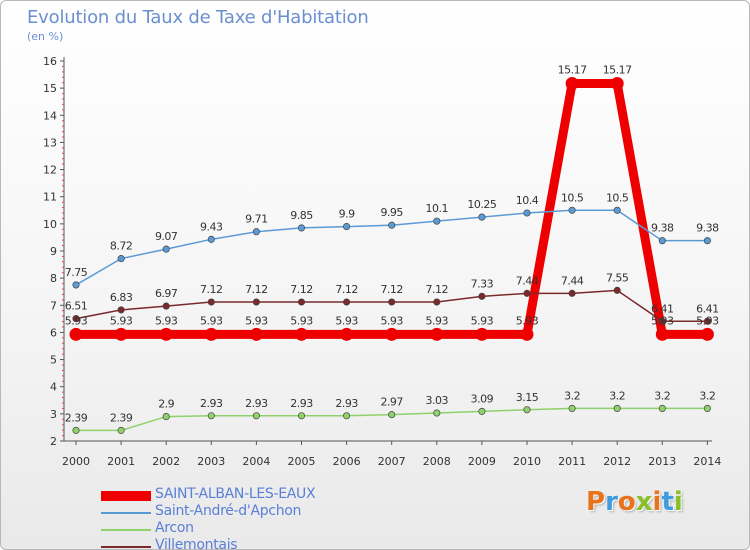  Describe the element at coordinates (76, 306) in the screenshot. I see `data-label: 6.51` at that location.